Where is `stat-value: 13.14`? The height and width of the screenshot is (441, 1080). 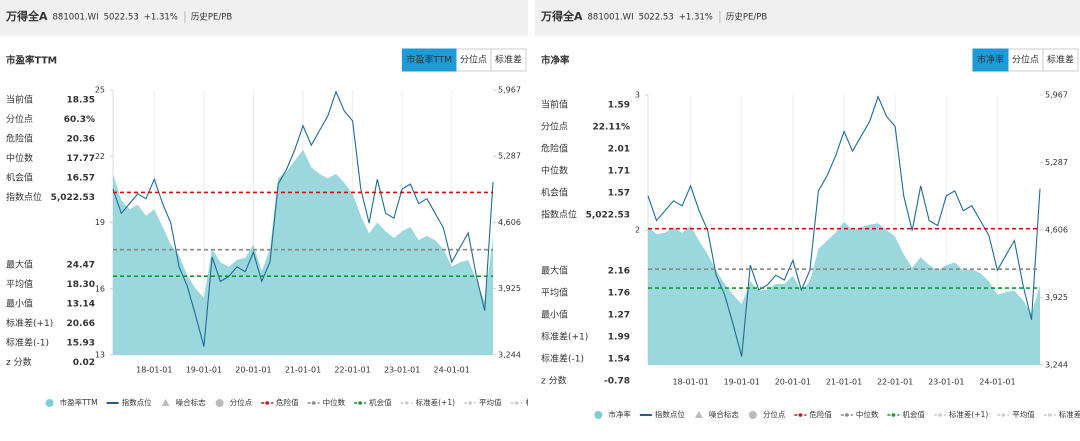
stat-value: 13.14 is located at coordinates (81, 305).